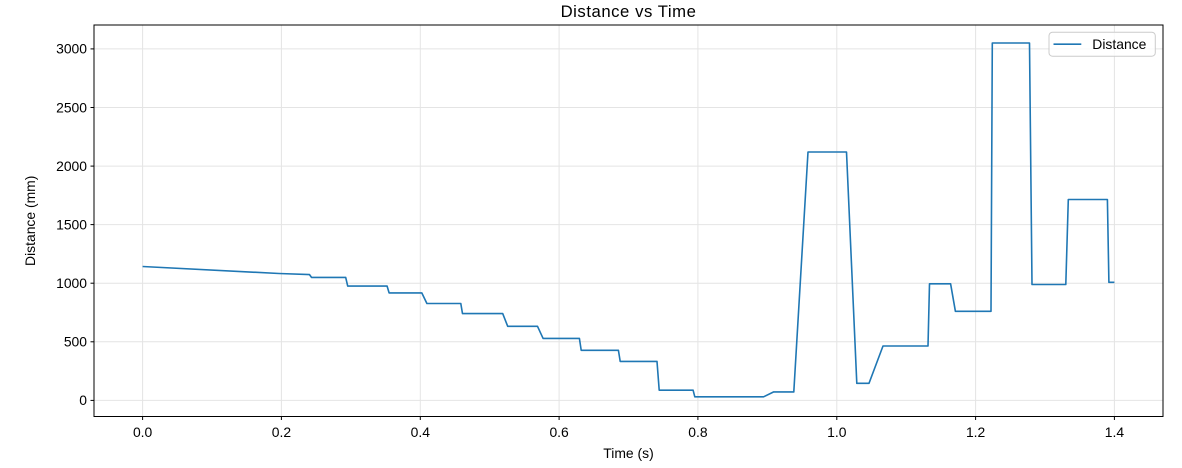  Describe the element at coordinates (71, 283) in the screenshot. I see `svg-text: 1000` at that location.